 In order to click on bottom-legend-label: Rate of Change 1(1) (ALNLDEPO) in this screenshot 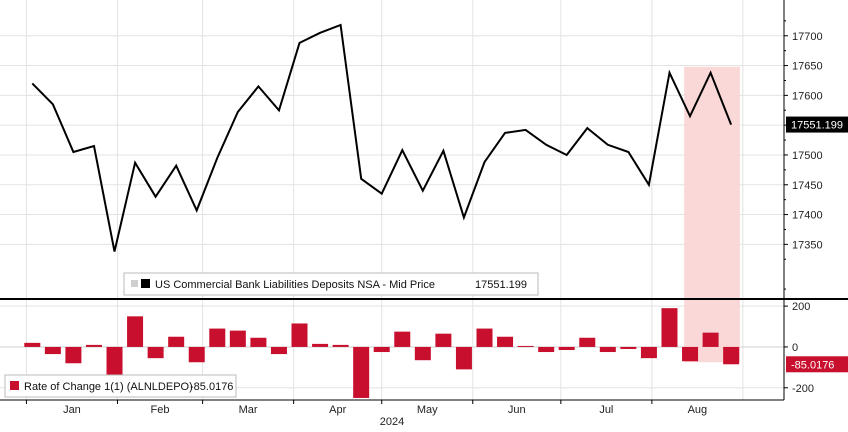, I will do `click(108, 387)`.